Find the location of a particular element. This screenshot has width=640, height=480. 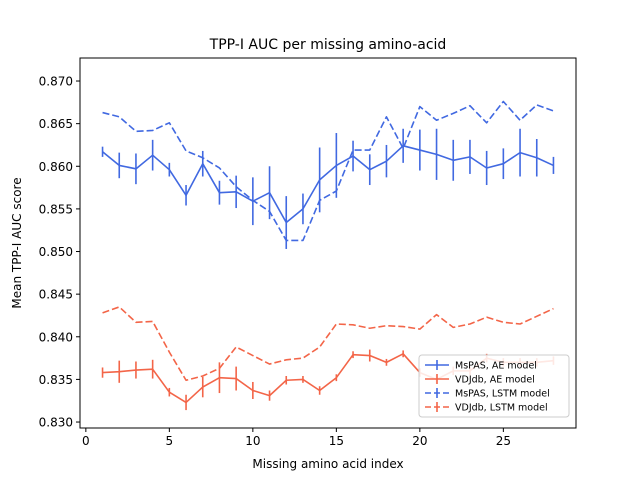

legend-label: VDJdb, AE model is located at coordinates (495, 380).